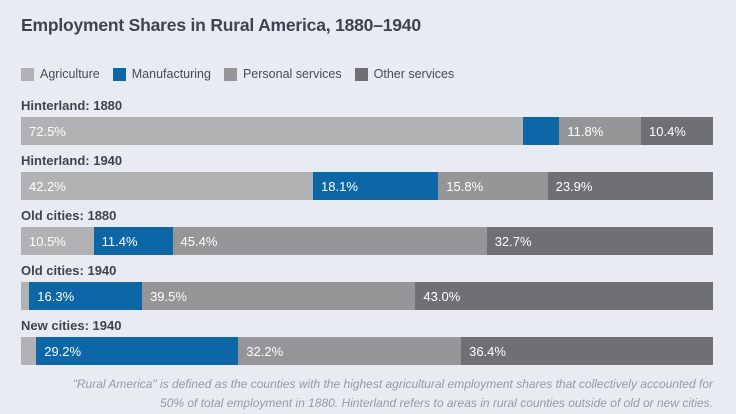 Image resolution: width=736 pixels, height=414 pixels. I want to click on bar-segment: 10.5%, so click(57, 241).